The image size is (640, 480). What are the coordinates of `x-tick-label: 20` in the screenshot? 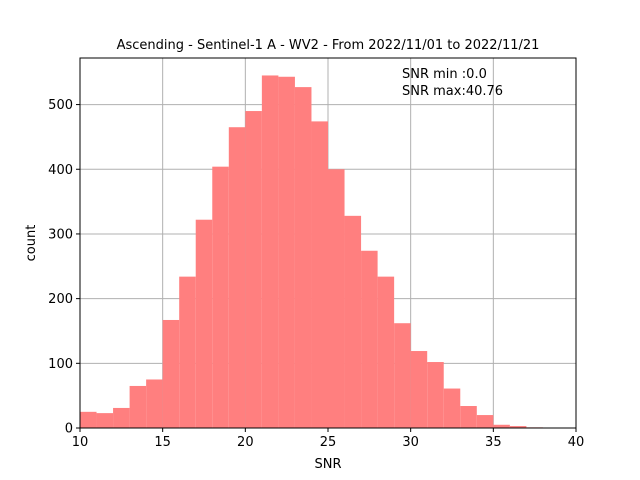 It's located at (245, 442).